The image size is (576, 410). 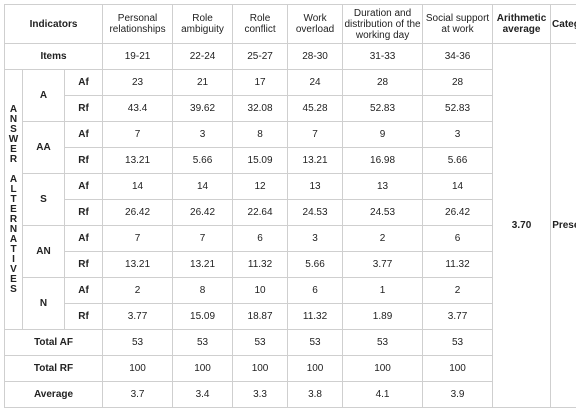 What do you see at coordinates (13, 139) in the screenshot?
I see `vertical-label-letter: W` at bounding box center [13, 139].